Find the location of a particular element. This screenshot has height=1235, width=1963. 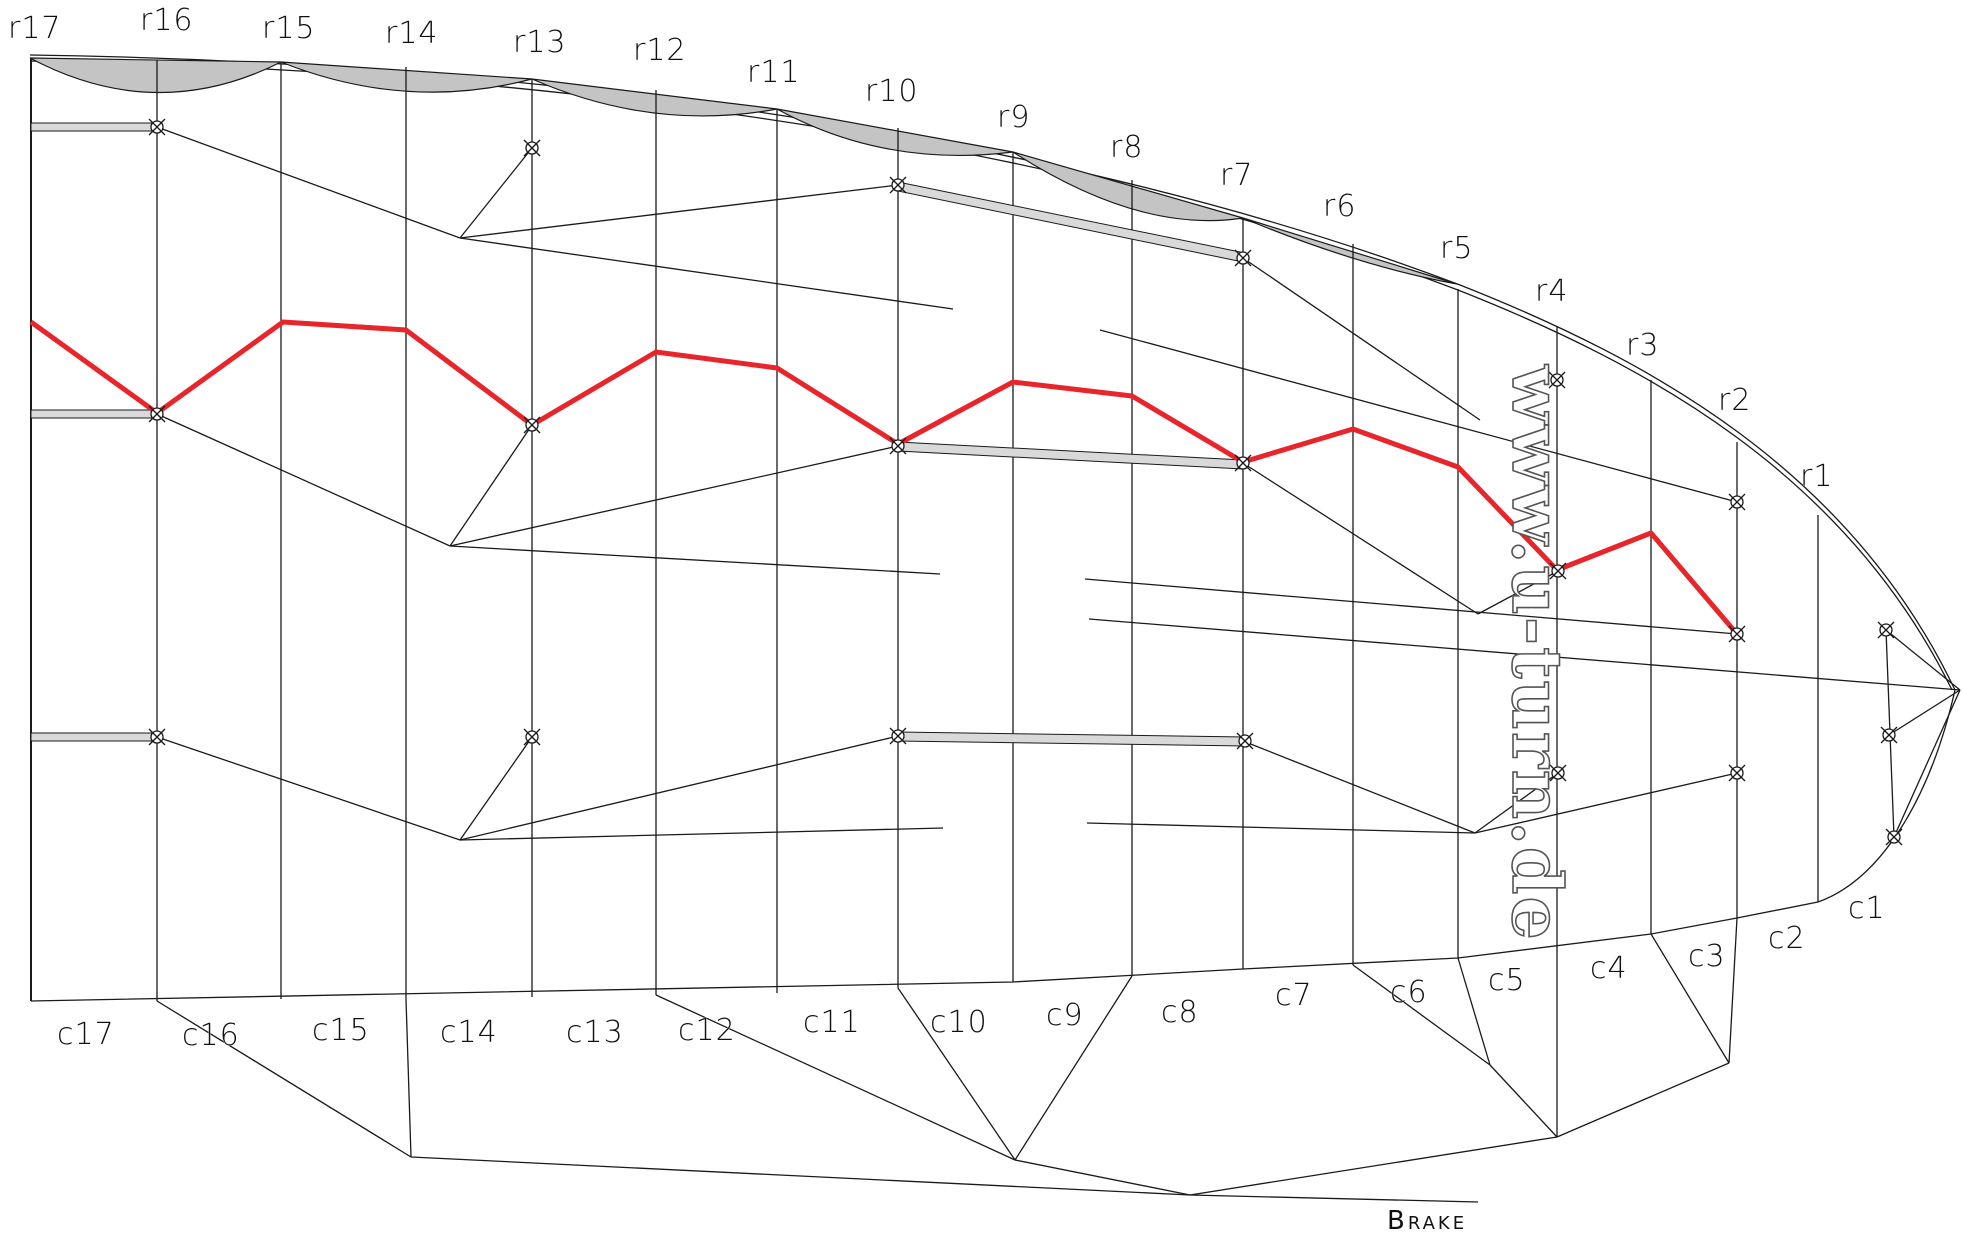

rib-label-r9: r9 is located at coordinates (1013, 117).